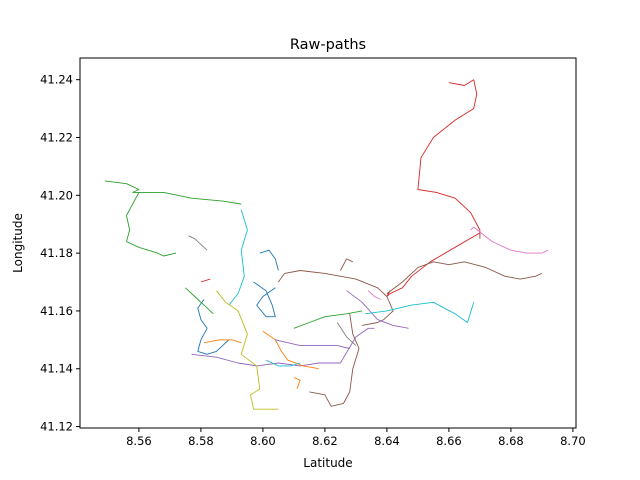 This screenshot has height=480, width=640. I want to click on y-tick-label: 41.12, so click(56, 427).